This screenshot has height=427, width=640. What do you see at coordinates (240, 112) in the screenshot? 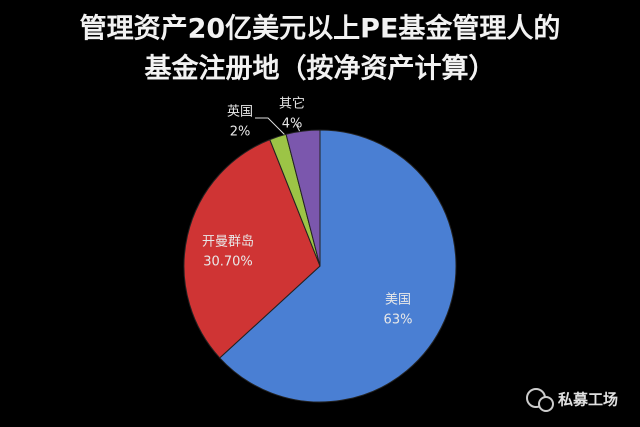
I see `slice-label: 英国` at bounding box center [240, 112].